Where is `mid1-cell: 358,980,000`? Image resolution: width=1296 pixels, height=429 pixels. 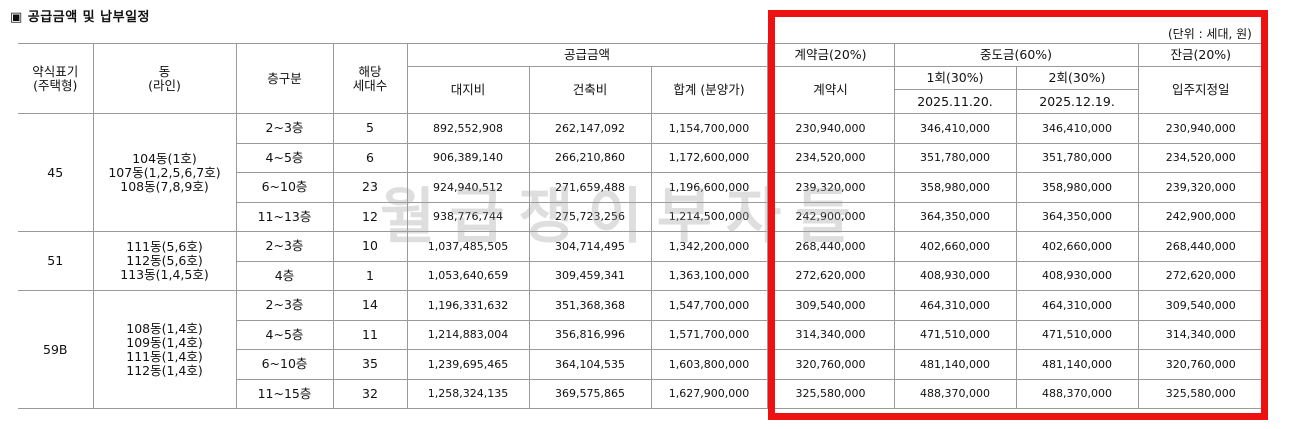
mid1-cell: 358,980,000 is located at coordinates (955, 187).